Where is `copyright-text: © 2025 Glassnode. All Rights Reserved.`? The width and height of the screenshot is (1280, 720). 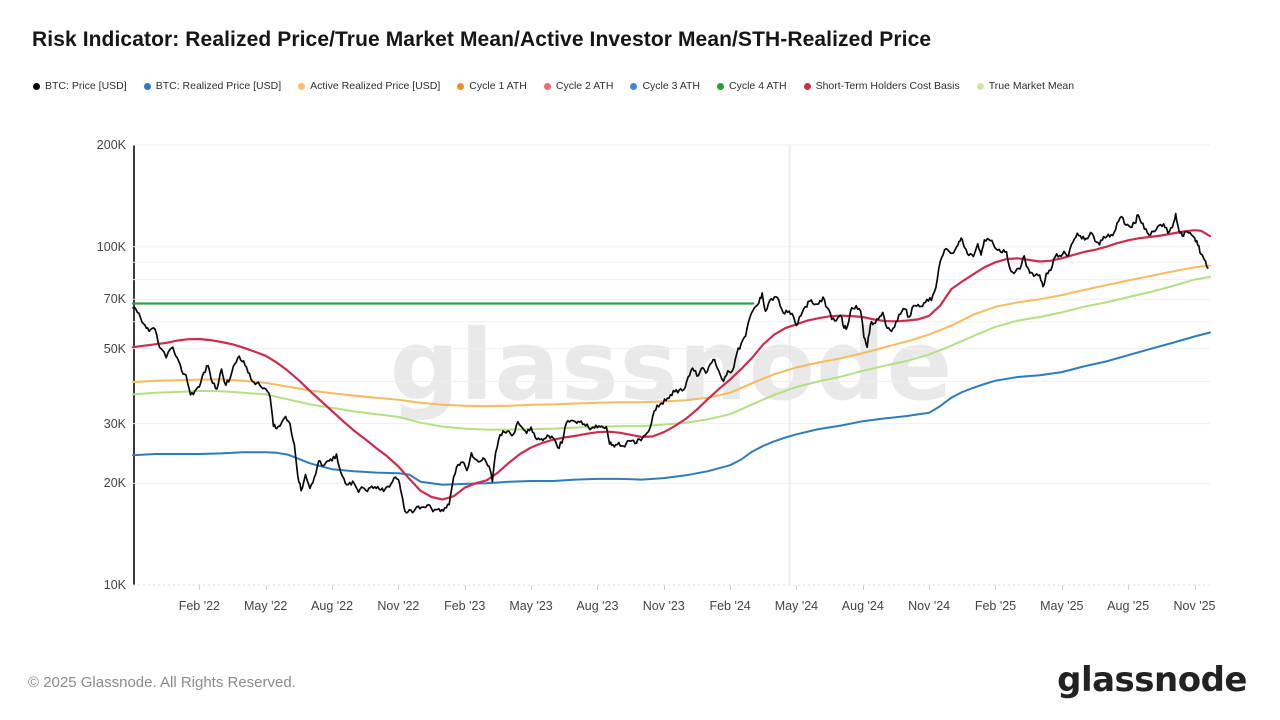
copyright-text: © 2025 Glassnode. All Rights Reserved. is located at coordinates (162, 682).